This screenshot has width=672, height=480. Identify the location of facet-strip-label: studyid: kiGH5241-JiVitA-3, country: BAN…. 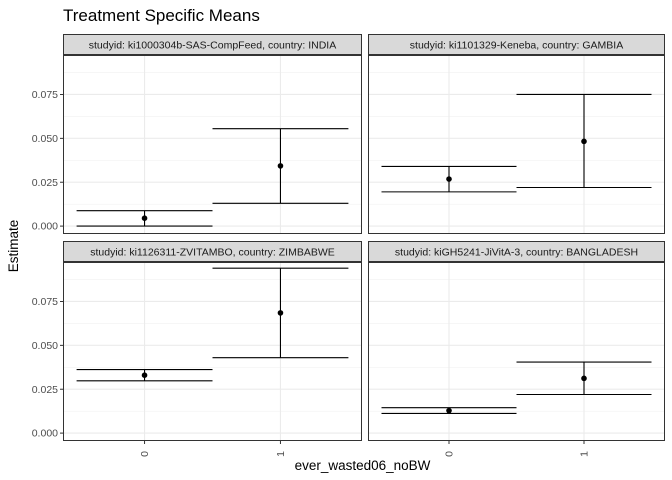
(516, 252).